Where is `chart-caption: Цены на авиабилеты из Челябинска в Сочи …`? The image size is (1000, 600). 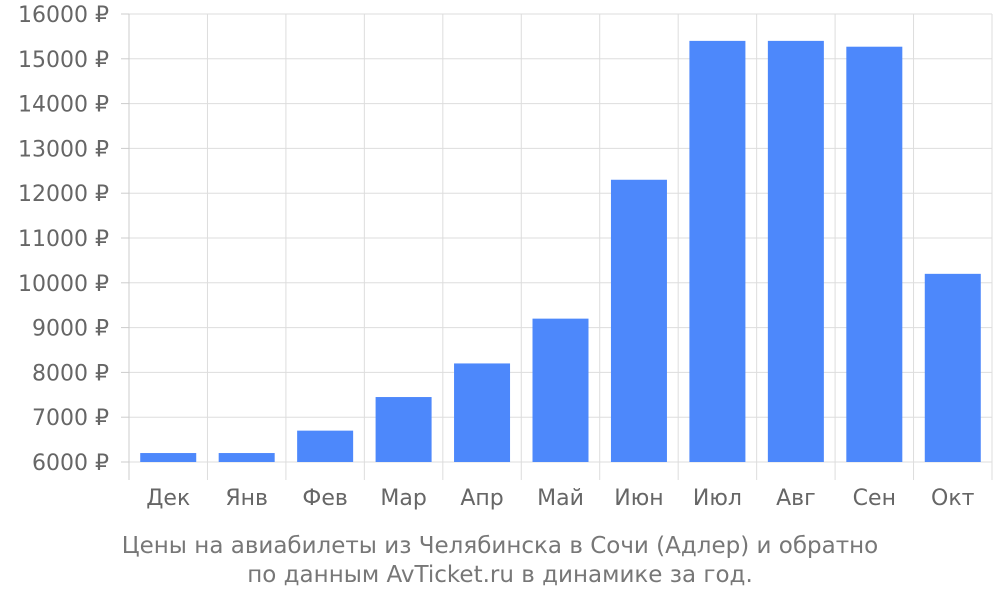 chart-caption: Цены на авиабилеты из Челябинска в Сочи … is located at coordinates (500, 561).